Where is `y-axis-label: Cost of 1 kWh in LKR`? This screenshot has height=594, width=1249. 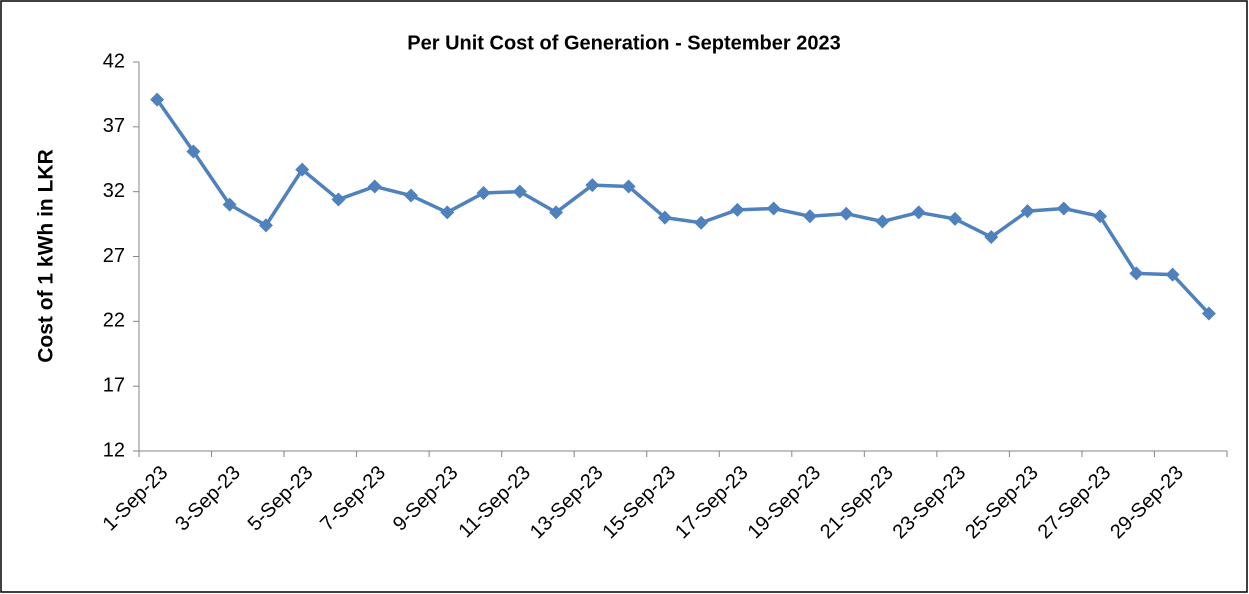 y-axis-label: Cost of 1 kWh in LKR is located at coordinates (46, 256).